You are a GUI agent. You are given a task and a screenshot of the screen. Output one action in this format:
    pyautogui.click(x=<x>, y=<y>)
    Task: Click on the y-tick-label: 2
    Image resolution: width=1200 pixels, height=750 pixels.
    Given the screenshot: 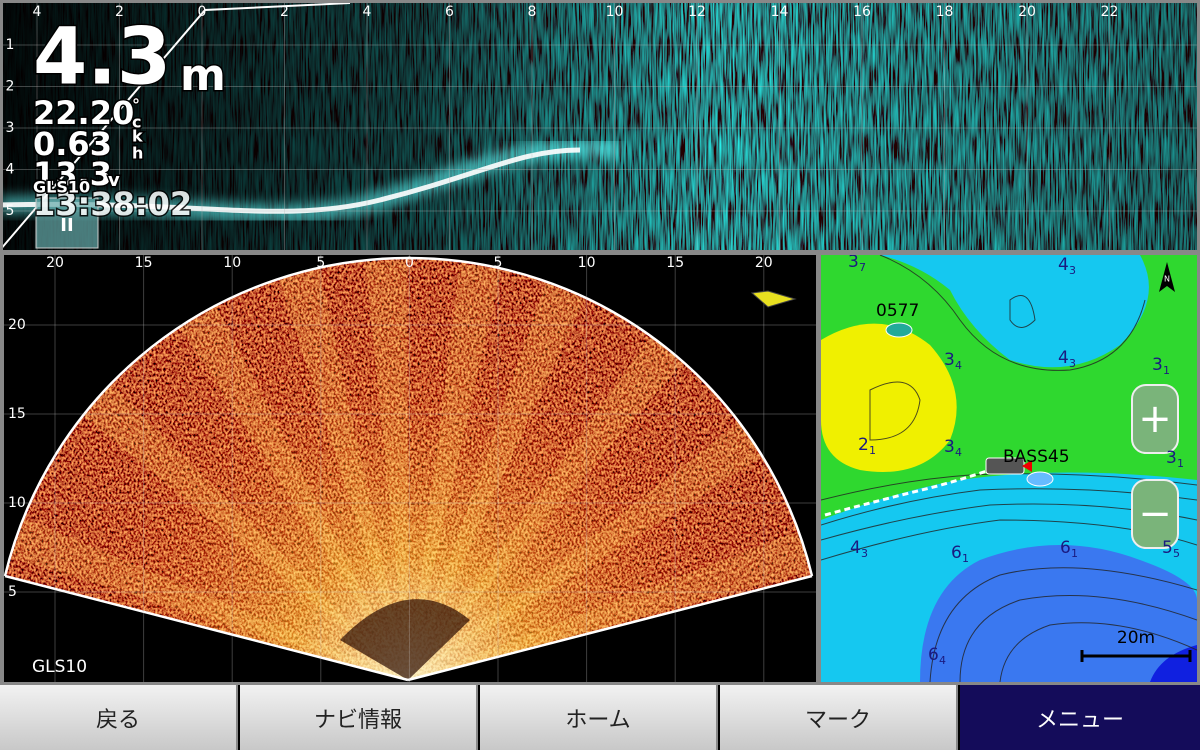 What is the action you would take?
    pyautogui.click(x=10, y=87)
    